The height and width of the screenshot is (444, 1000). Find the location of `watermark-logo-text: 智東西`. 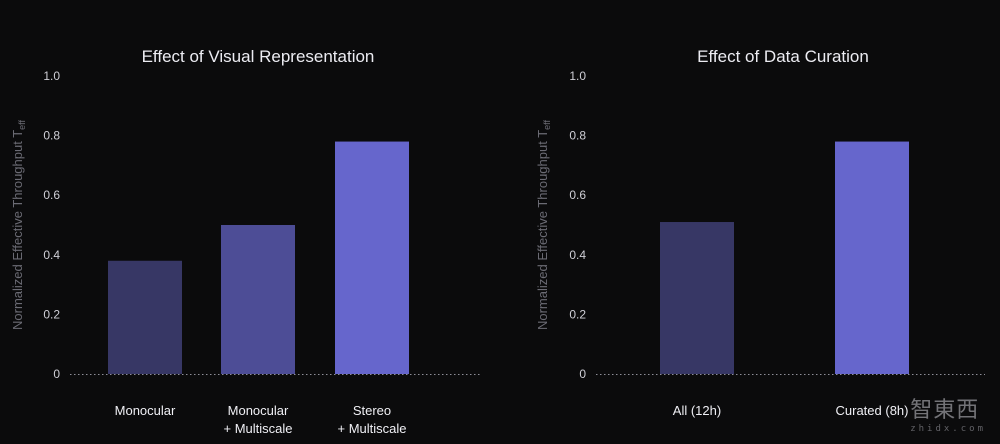

watermark-logo-text: 智東西 is located at coordinates (945, 410).